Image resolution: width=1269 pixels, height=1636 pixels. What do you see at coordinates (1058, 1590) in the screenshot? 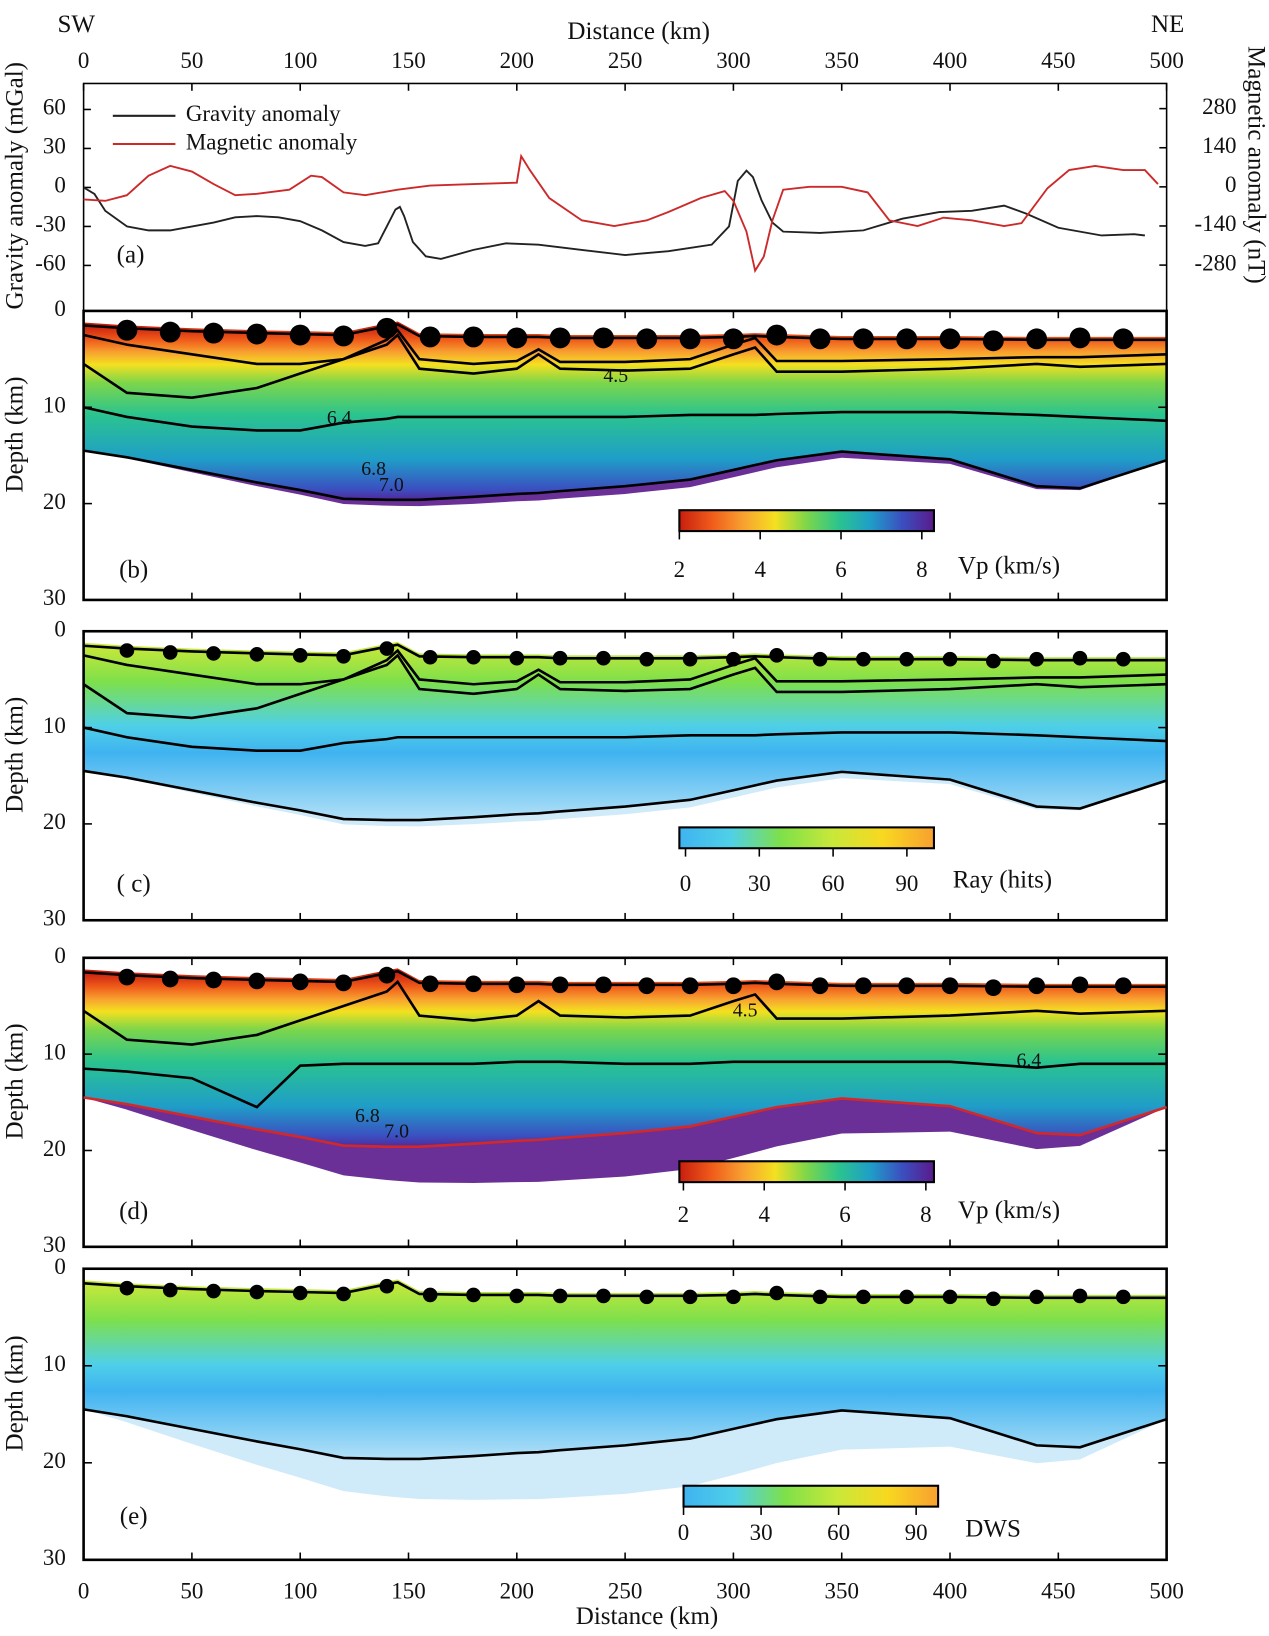
I see `x-tick-label: 450` at bounding box center [1058, 1590].